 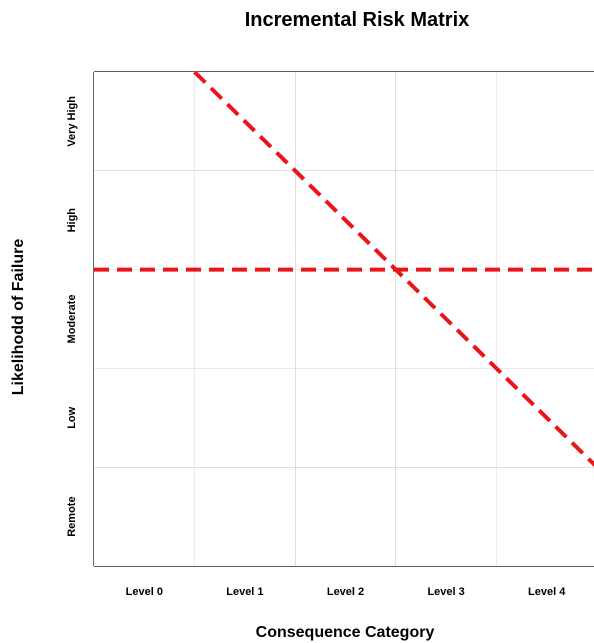 What do you see at coordinates (144, 592) in the screenshot?
I see `x-tick-label: Level 0` at bounding box center [144, 592].